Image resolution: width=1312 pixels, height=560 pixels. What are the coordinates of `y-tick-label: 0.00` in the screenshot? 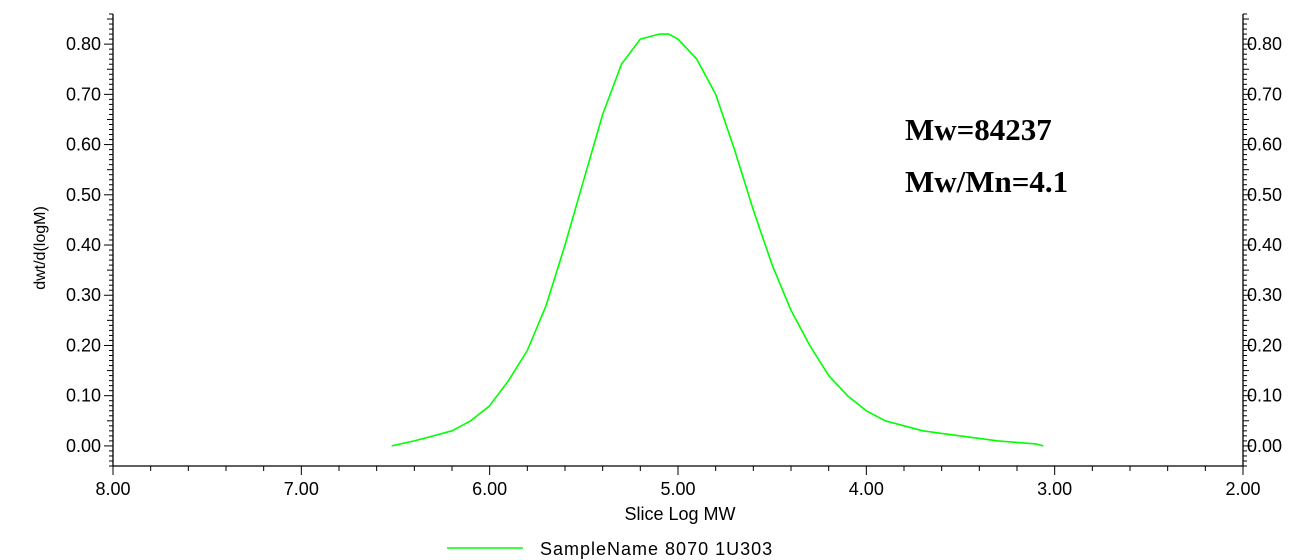 It's located at (83, 446).